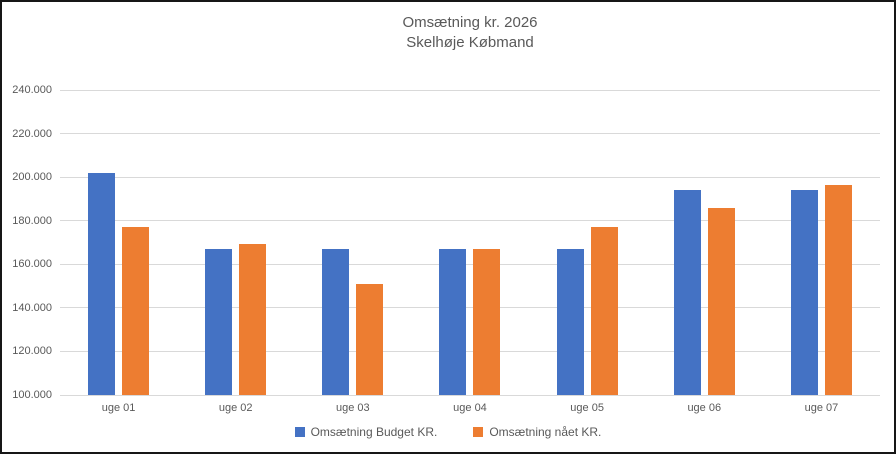 This screenshot has height=454, width=896. Describe the element at coordinates (487, 322) in the screenshot. I see `bar-oms-tning-n-et-kr--uge-04` at that location.